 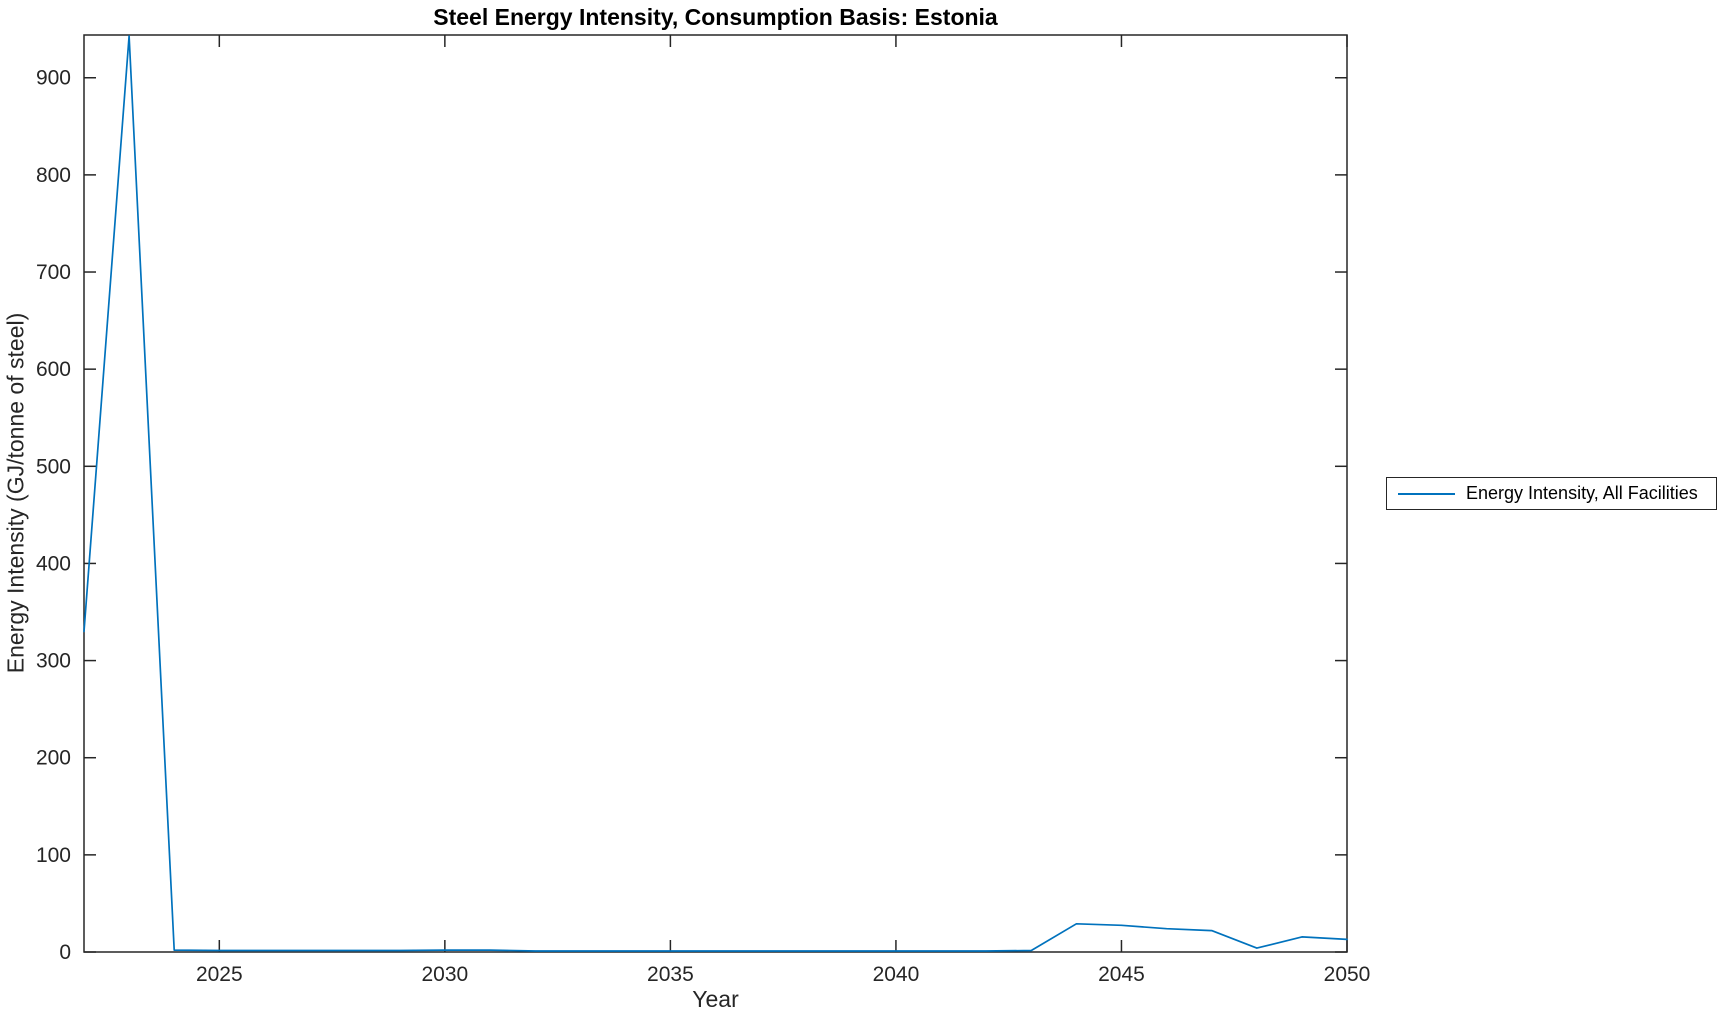 I want to click on y-tick-label: 100, so click(x=53, y=855).